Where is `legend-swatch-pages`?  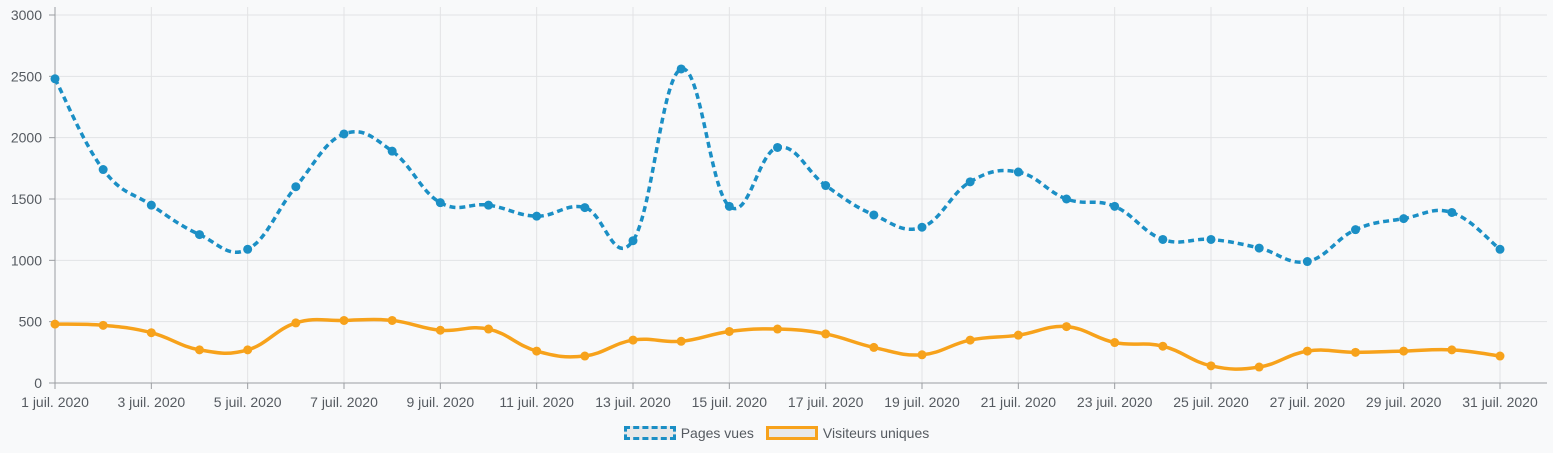
legend-swatch-pages is located at coordinates (649, 433).